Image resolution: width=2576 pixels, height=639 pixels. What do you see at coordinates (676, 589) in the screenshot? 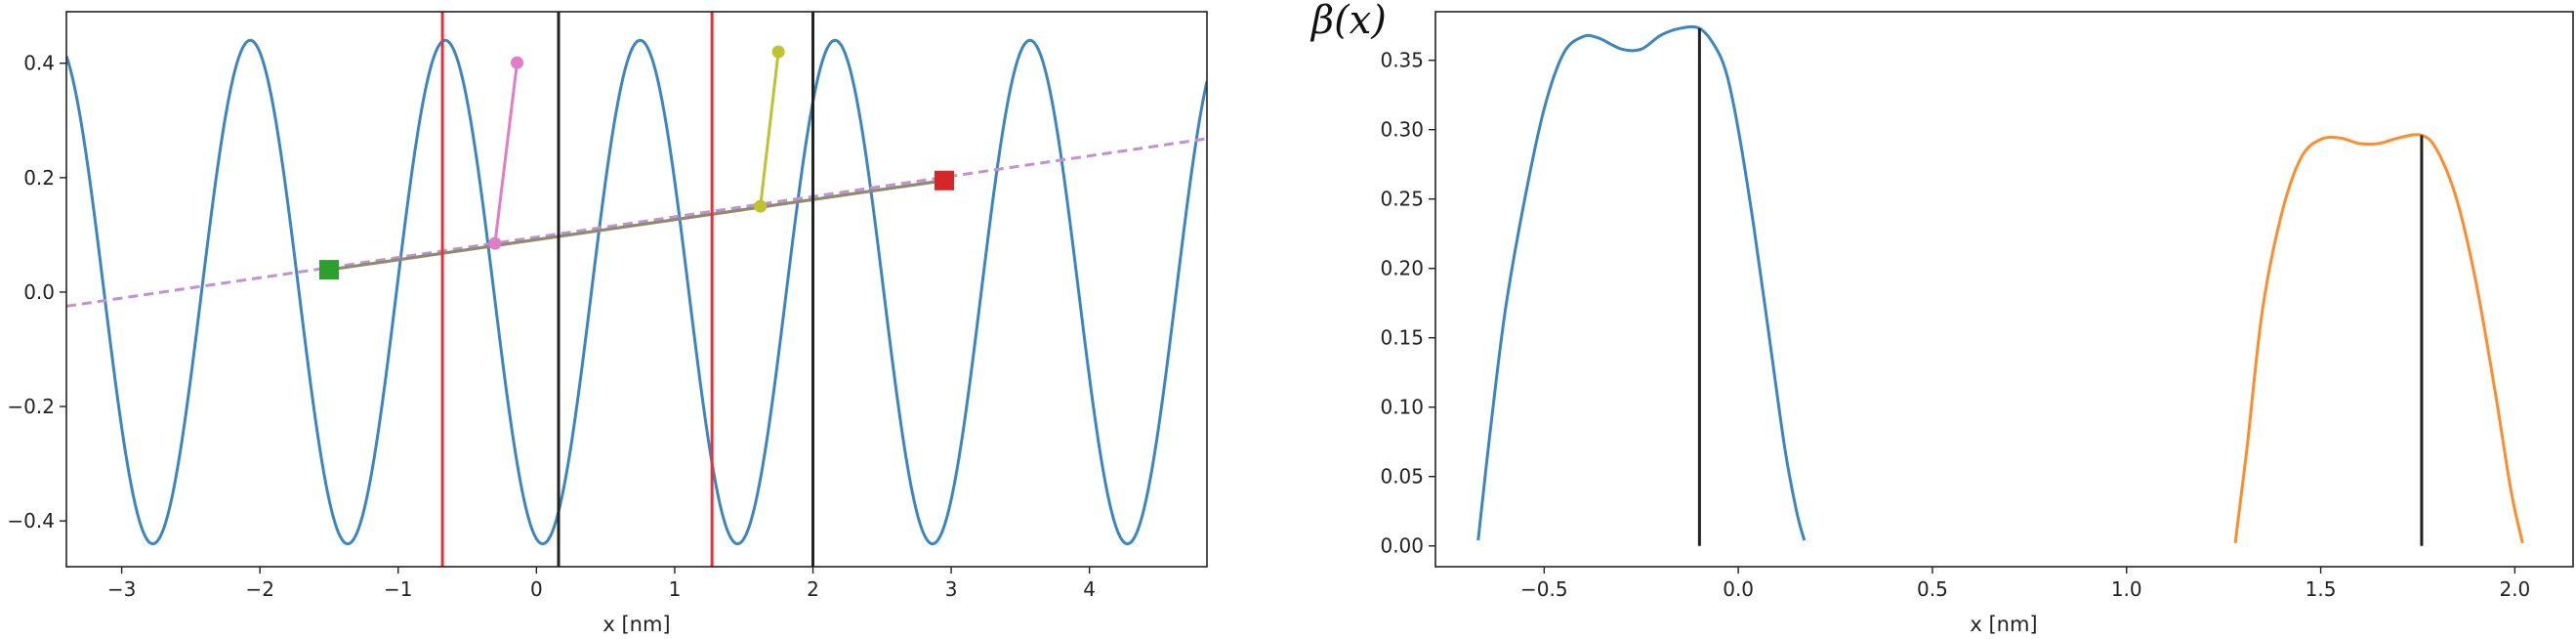
I see `left-xtick-label: 1` at bounding box center [676, 589].